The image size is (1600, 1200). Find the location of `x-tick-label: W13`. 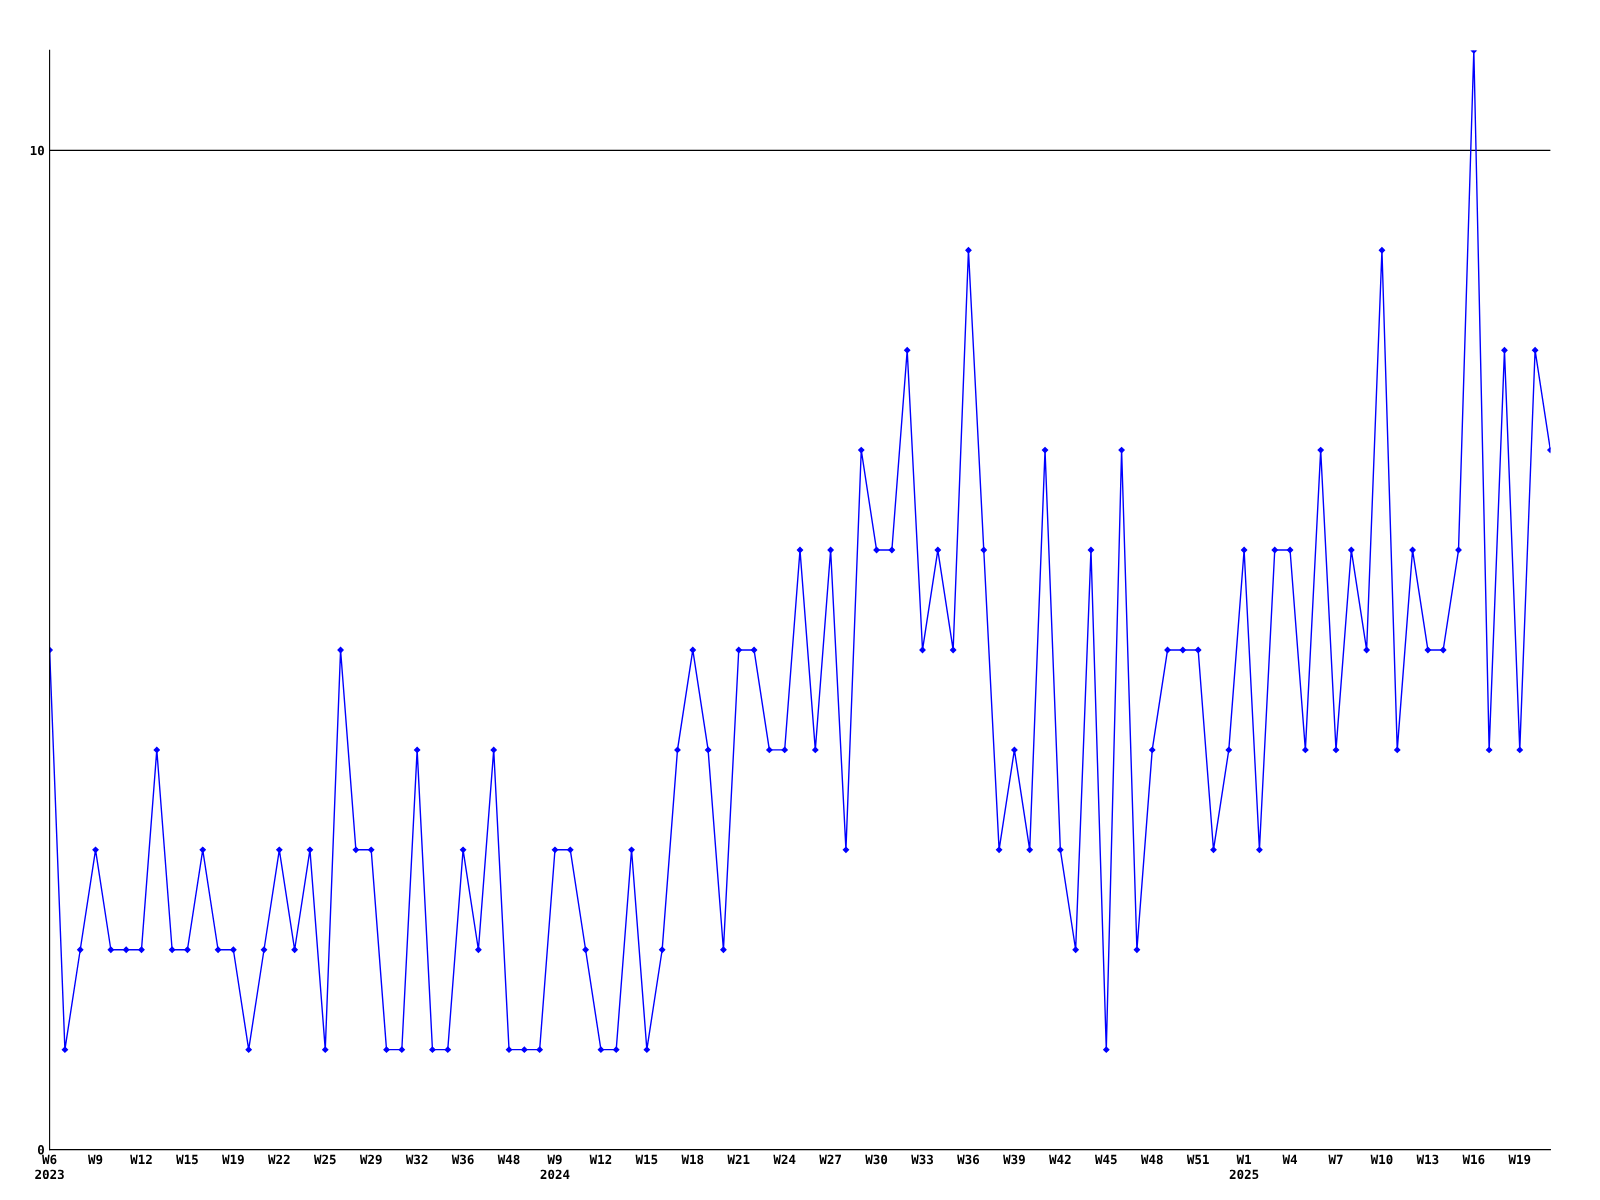

x-tick-label: W13 is located at coordinates (1427, 1159).